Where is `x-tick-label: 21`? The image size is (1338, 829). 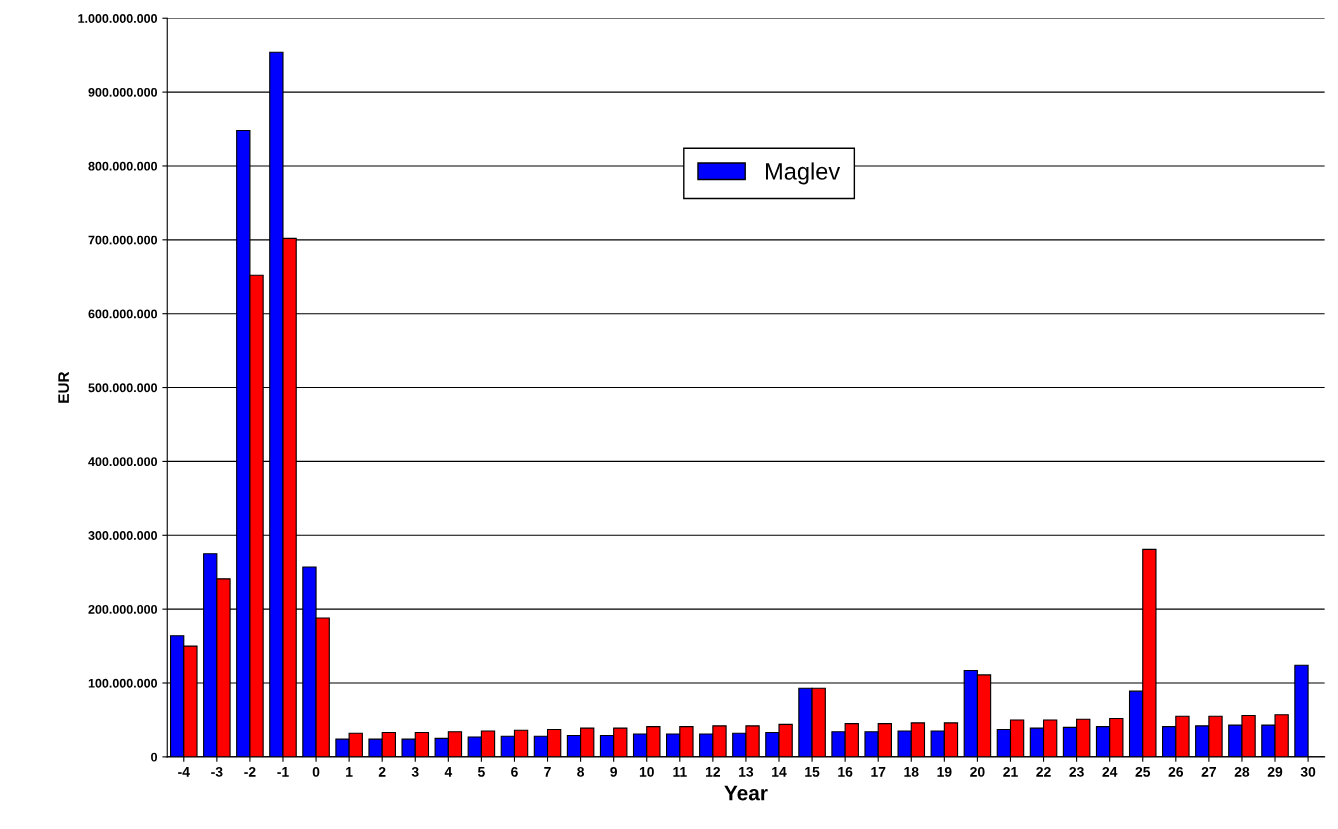 x-tick-label: 21 is located at coordinates (1010, 771).